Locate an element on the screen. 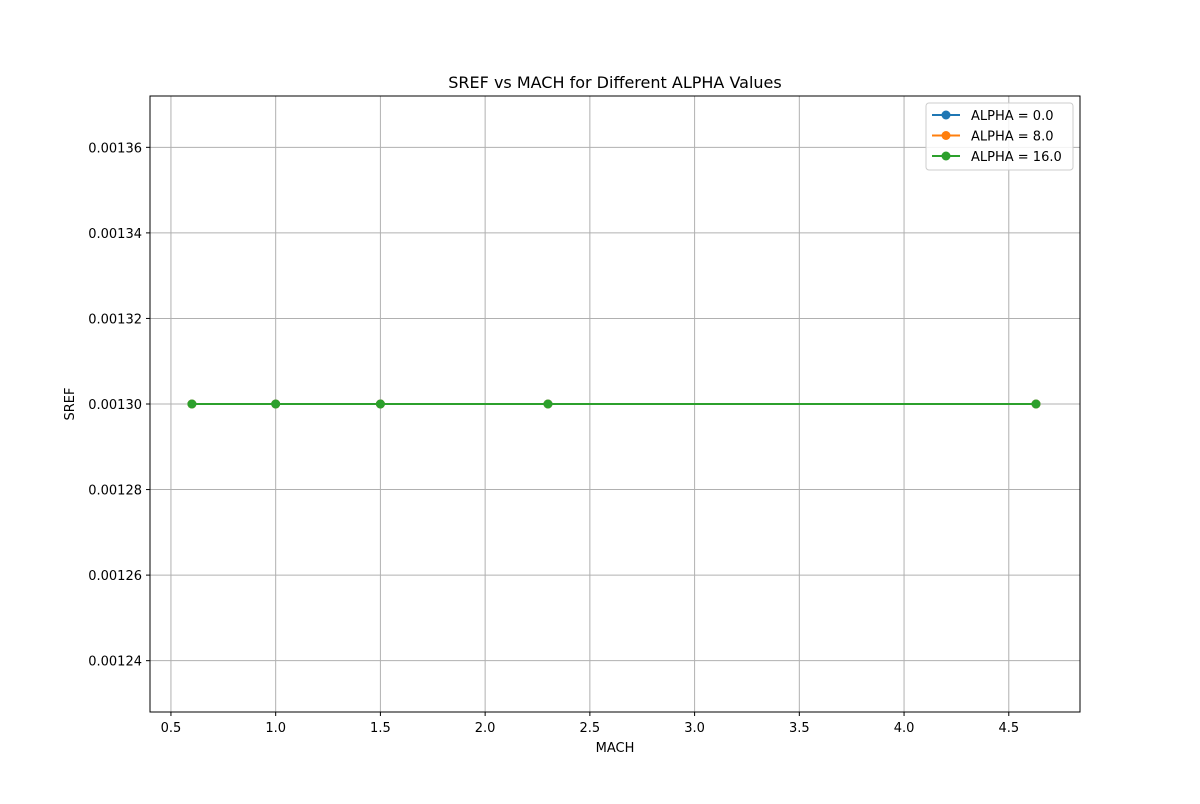  x-tick-label: 3.5 is located at coordinates (799, 728).